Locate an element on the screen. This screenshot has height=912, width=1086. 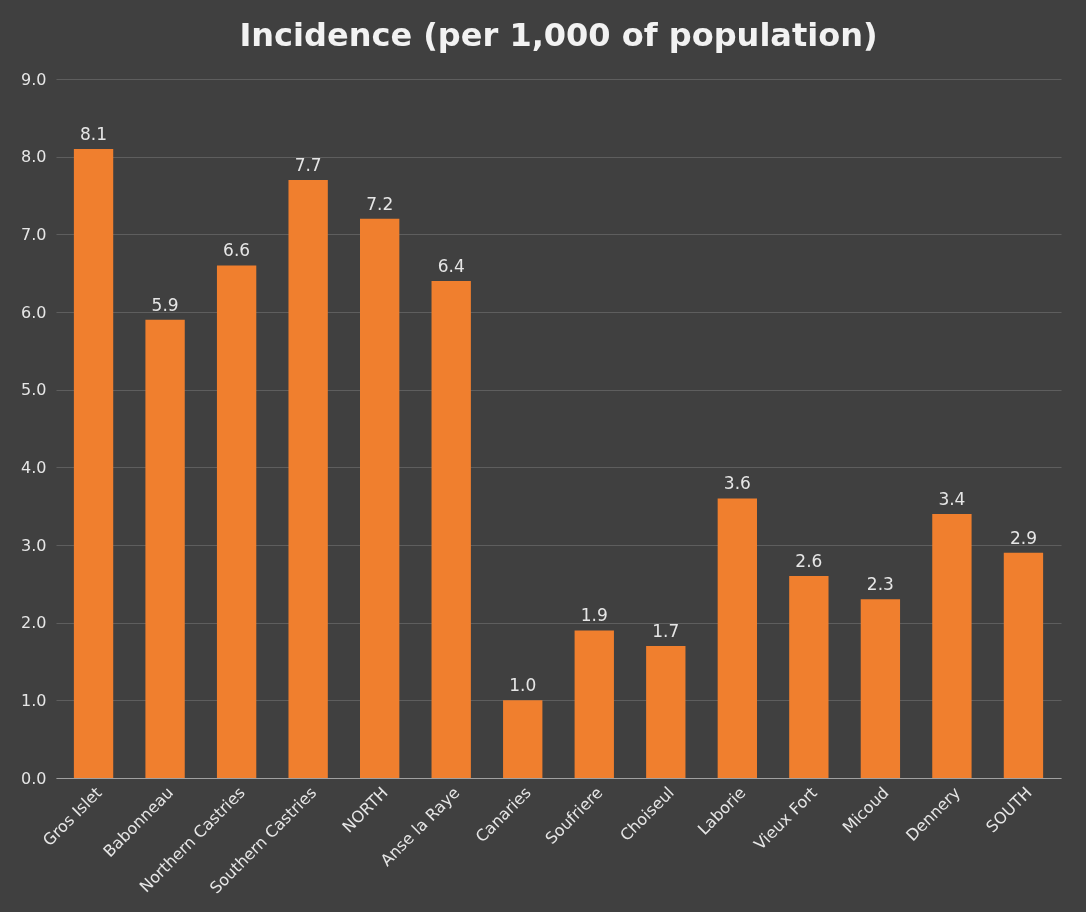
data-label: 7.7 is located at coordinates (308, 164).